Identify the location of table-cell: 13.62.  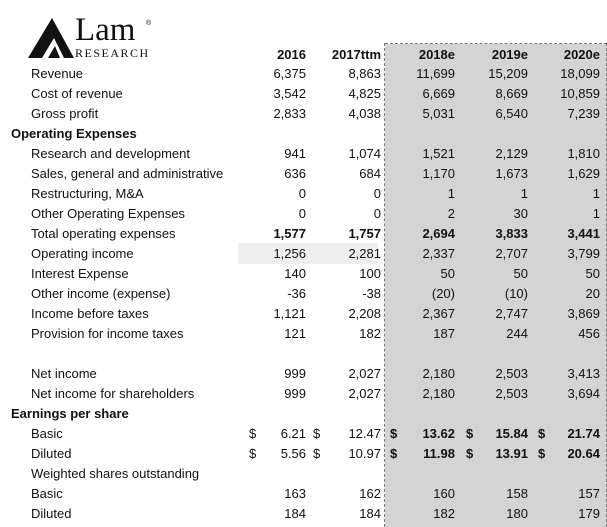
(438, 433).